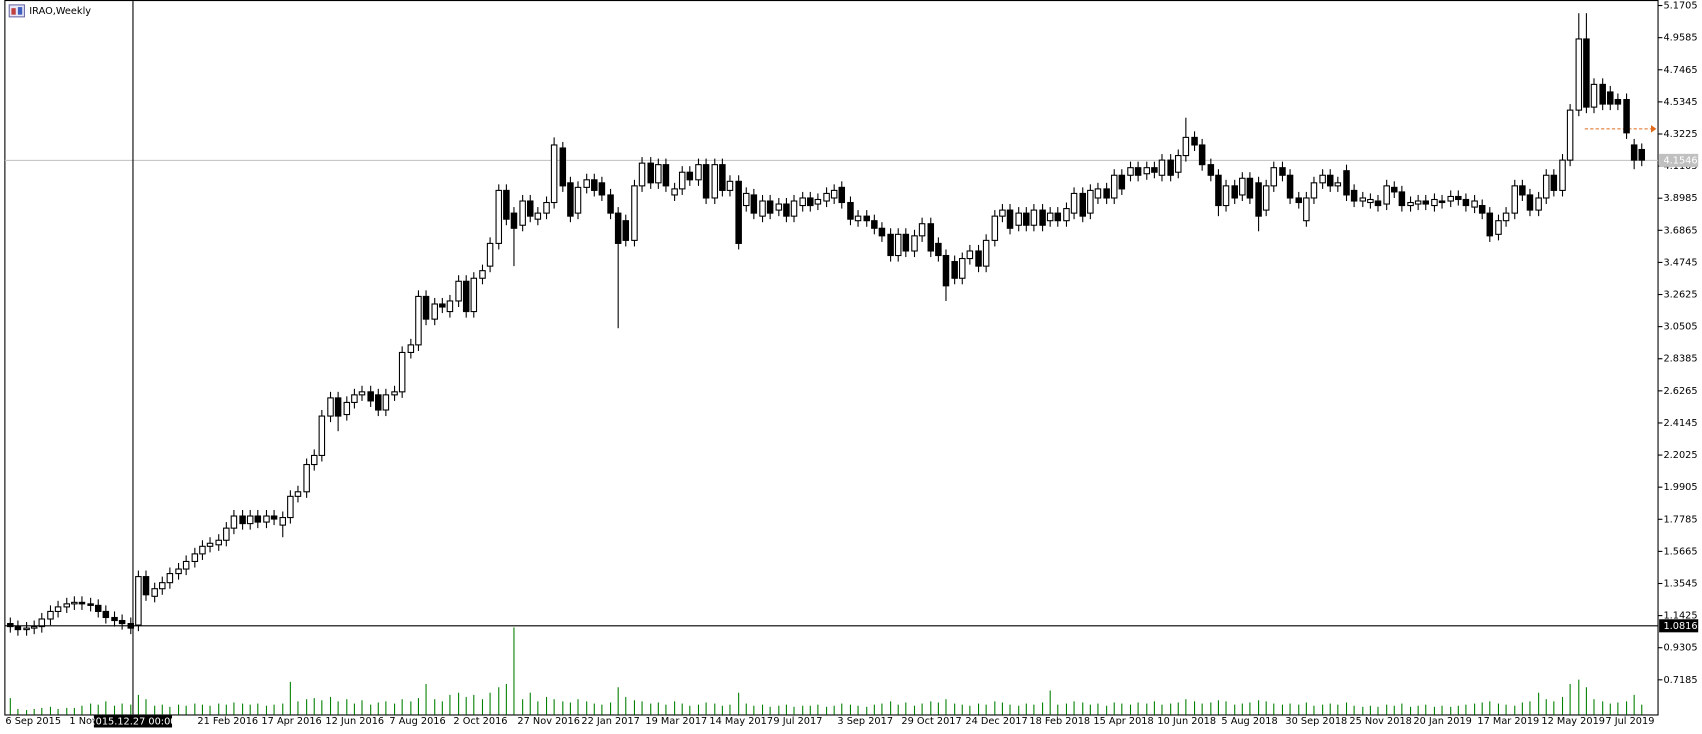  I want to click on x-tick-label: 3 Sep 2017, so click(865, 721).